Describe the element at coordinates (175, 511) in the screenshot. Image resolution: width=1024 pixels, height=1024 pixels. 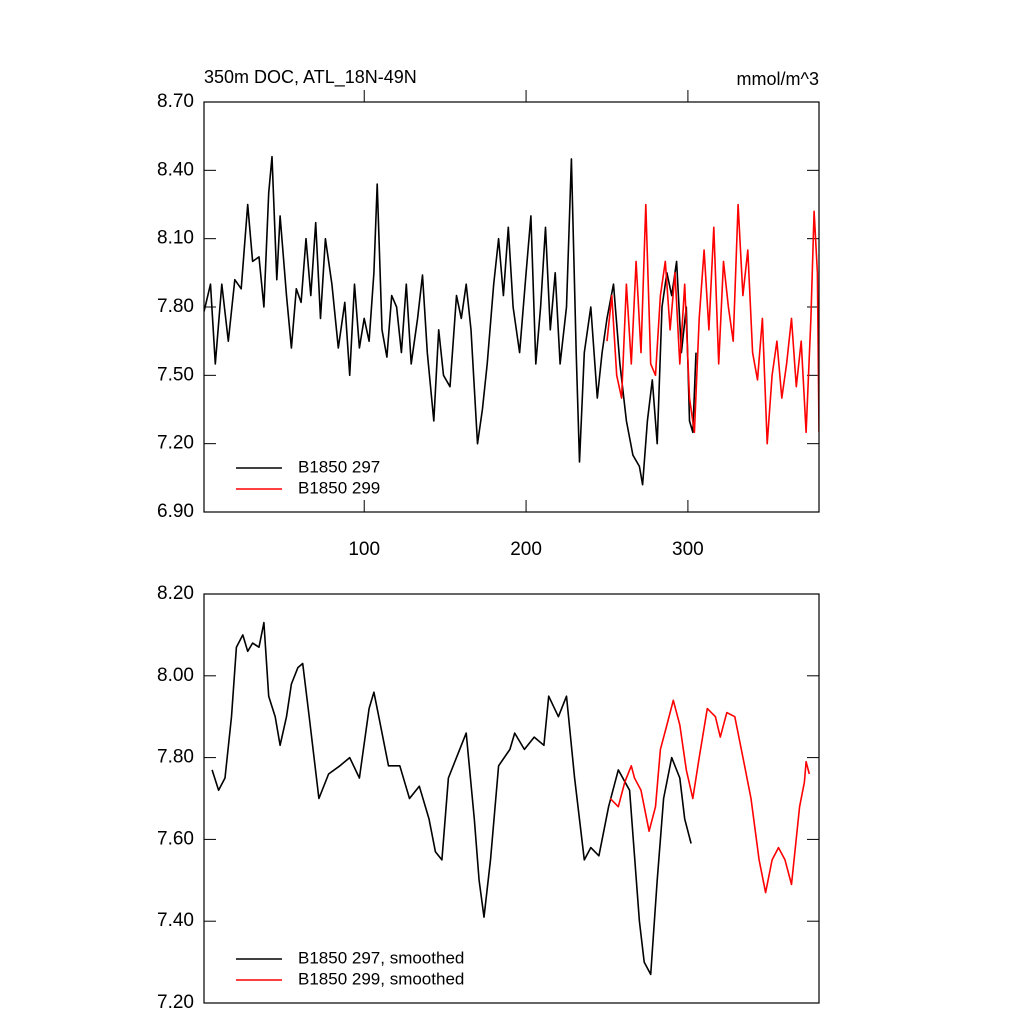
I see `y-tick-label: 6.90` at that location.